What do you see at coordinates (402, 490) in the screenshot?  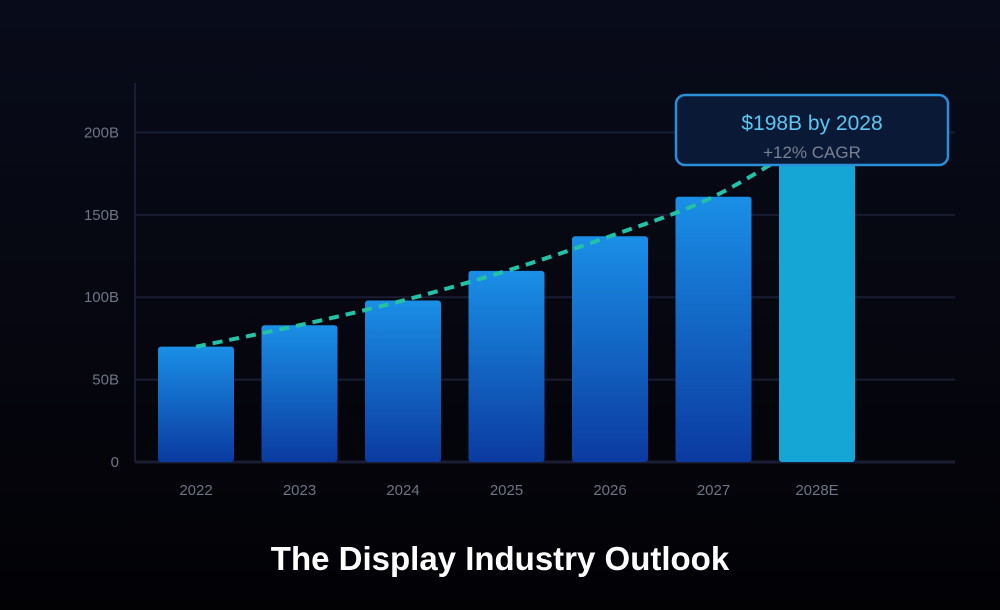 I see `x-tick-label: 2024` at bounding box center [402, 490].